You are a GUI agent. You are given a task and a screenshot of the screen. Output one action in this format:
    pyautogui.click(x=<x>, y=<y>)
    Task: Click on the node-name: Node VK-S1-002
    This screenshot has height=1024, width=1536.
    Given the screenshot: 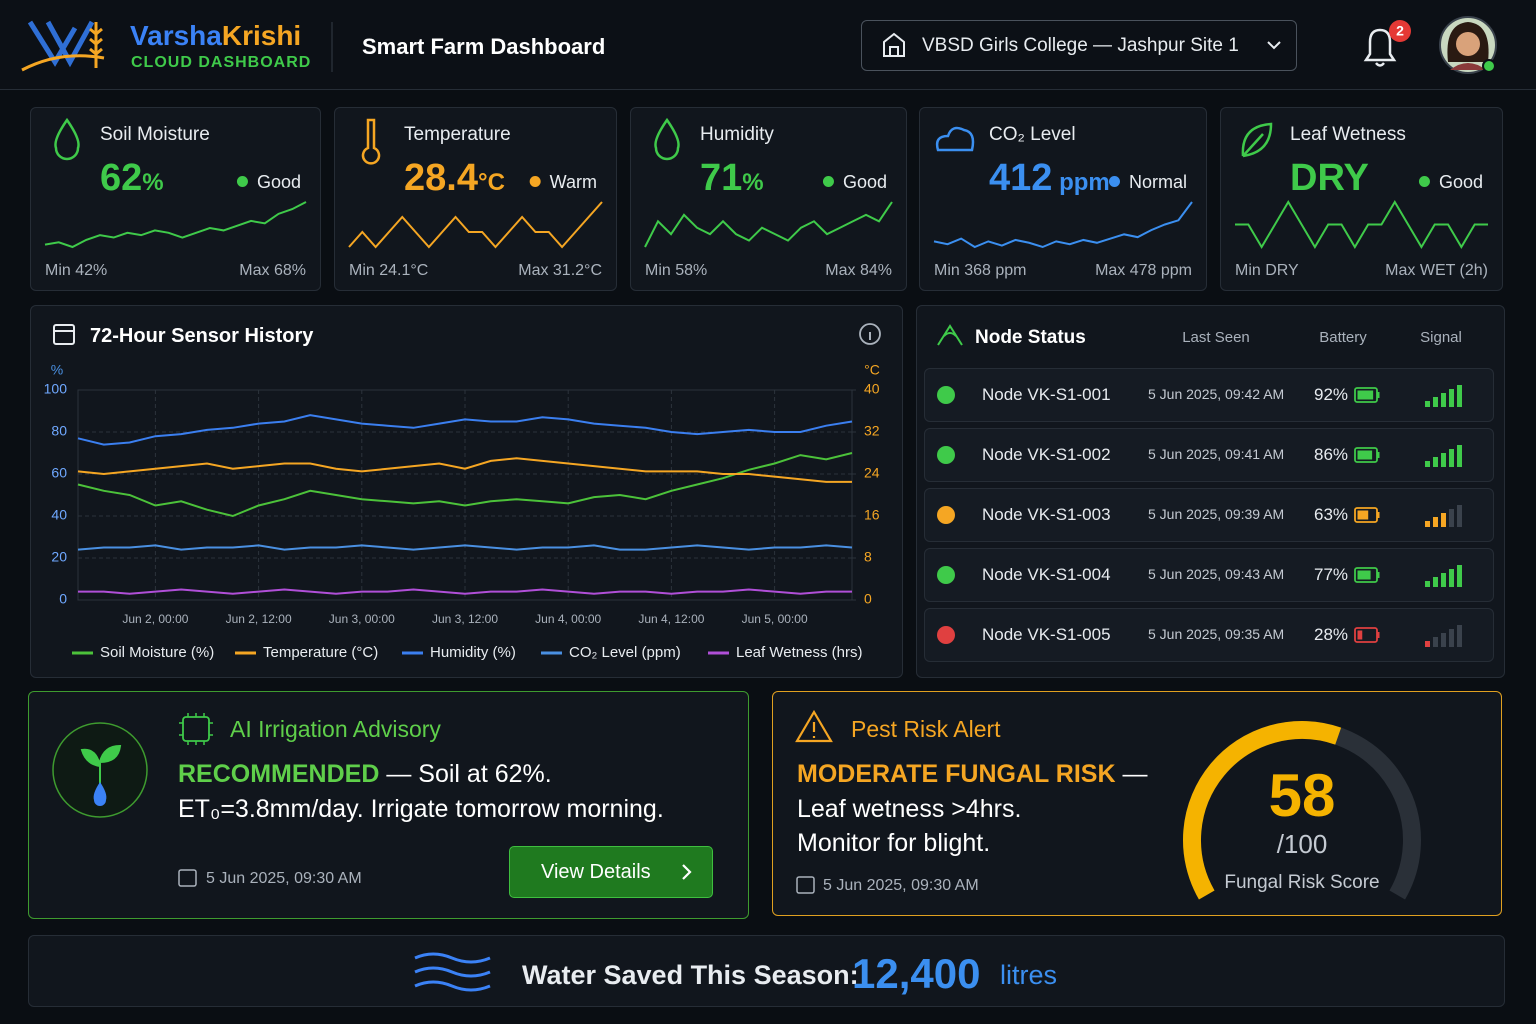 What is the action you would take?
    pyautogui.click(x=1046, y=454)
    